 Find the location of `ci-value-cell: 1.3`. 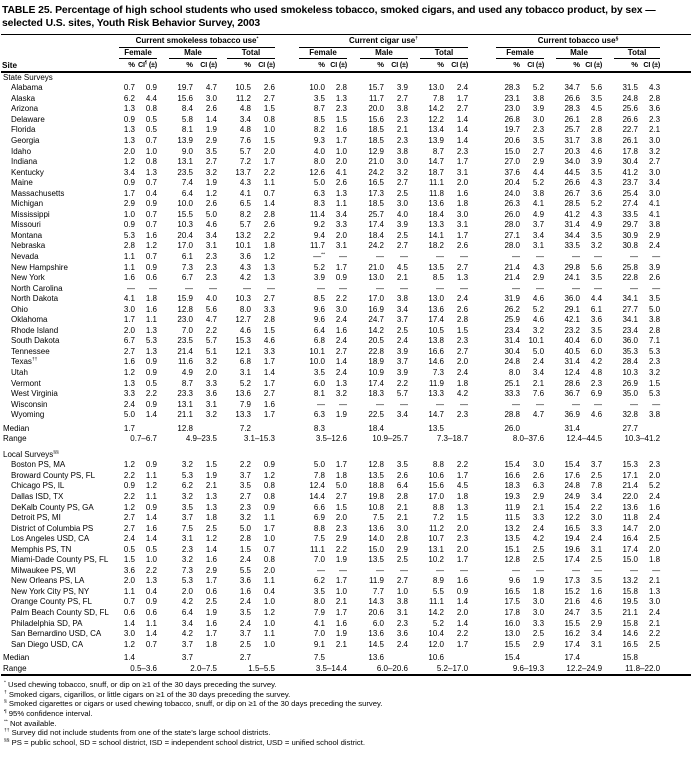

ci-value-cell: 1.3 is located at coordinates (211, 507).